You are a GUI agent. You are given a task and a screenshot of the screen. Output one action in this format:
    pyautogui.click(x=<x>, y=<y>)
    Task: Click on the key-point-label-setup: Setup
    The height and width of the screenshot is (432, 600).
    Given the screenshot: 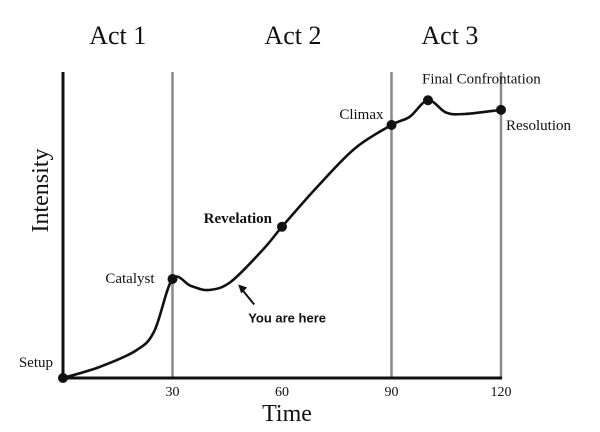 What is the action you would take?
    pyautogui.click(x=36, y=363)
    